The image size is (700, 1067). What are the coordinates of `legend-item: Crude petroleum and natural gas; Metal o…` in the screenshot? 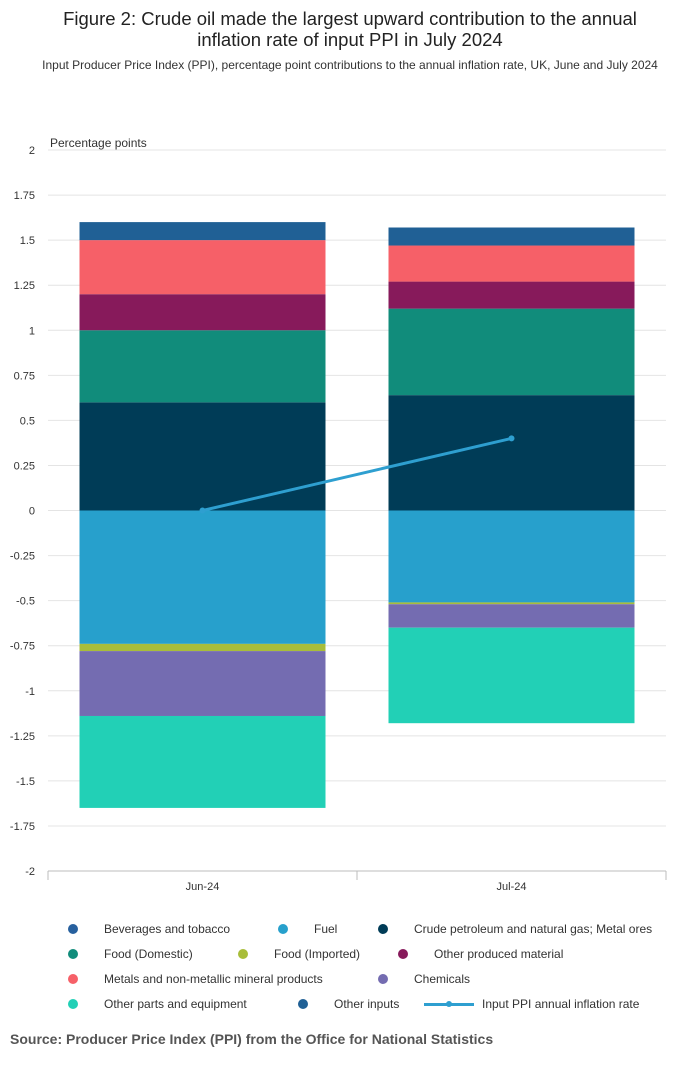 It's located at (515, 929).